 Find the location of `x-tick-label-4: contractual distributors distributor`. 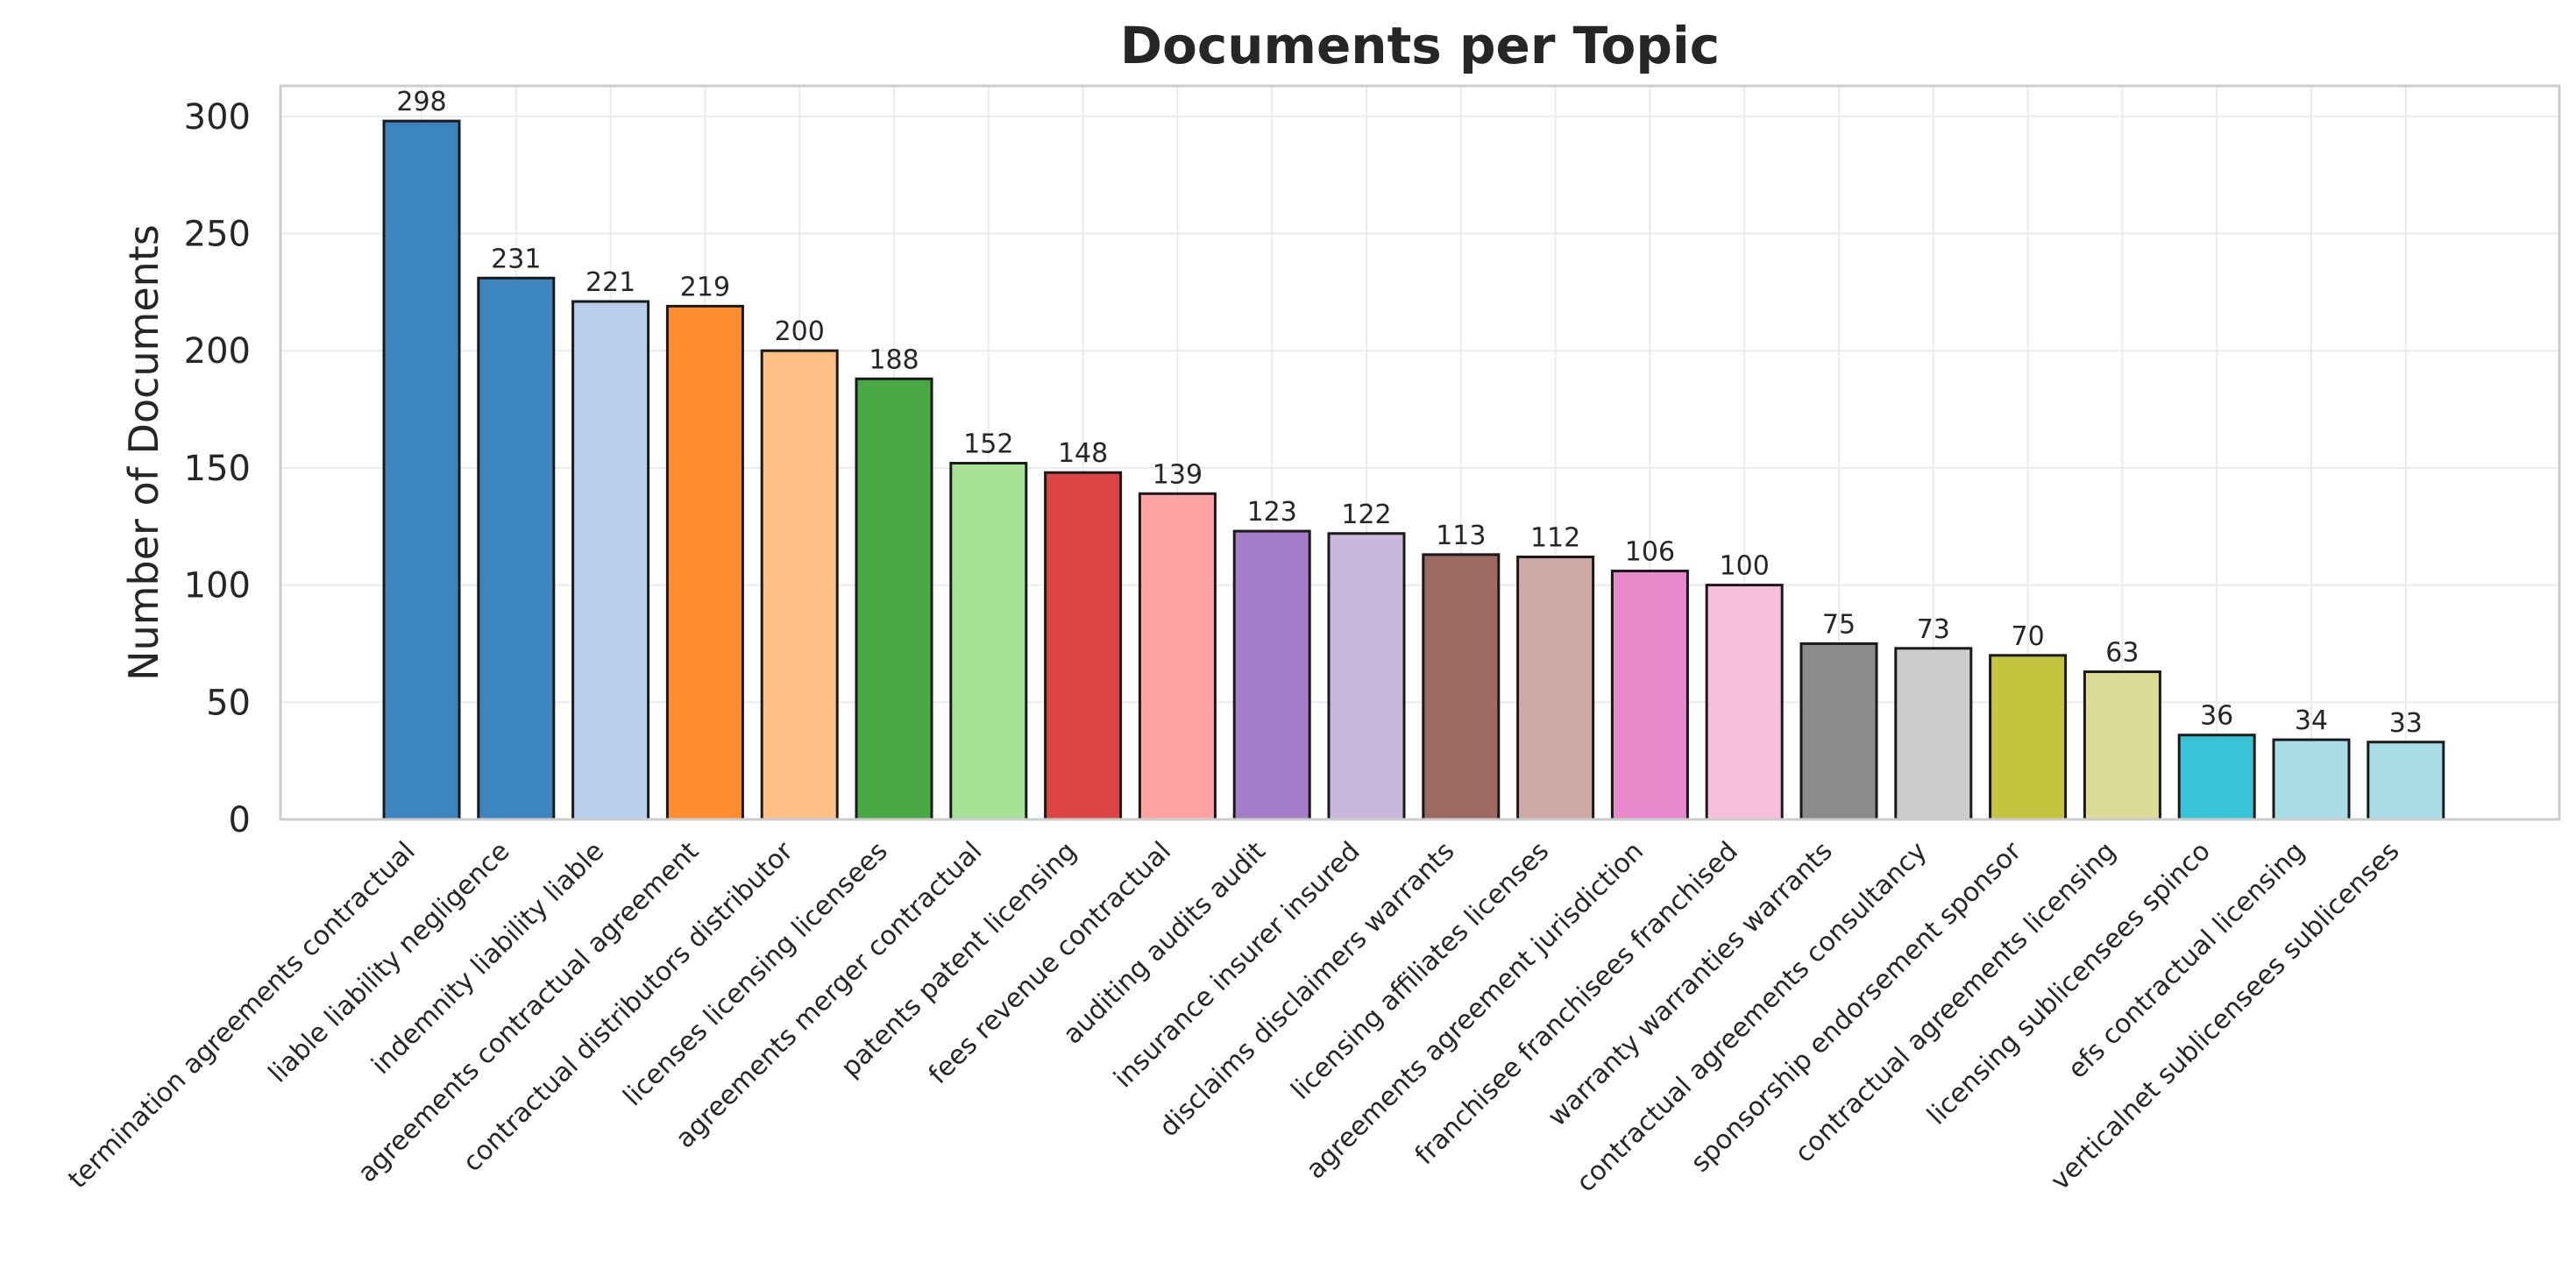

x-tick-label-4: contractual distributors distributor is located at coordinates (629, 1006).